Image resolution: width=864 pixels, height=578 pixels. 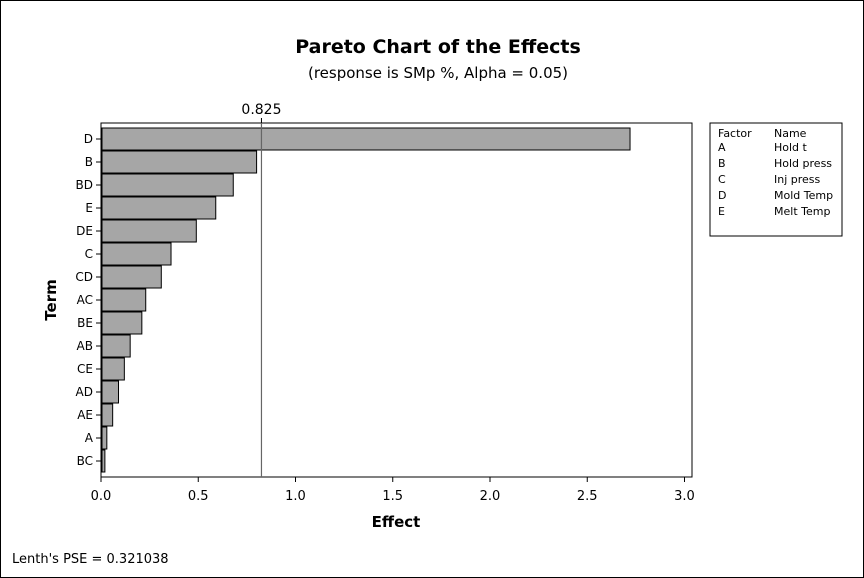 I want to click on bar-b, so click(x=179, y=162).